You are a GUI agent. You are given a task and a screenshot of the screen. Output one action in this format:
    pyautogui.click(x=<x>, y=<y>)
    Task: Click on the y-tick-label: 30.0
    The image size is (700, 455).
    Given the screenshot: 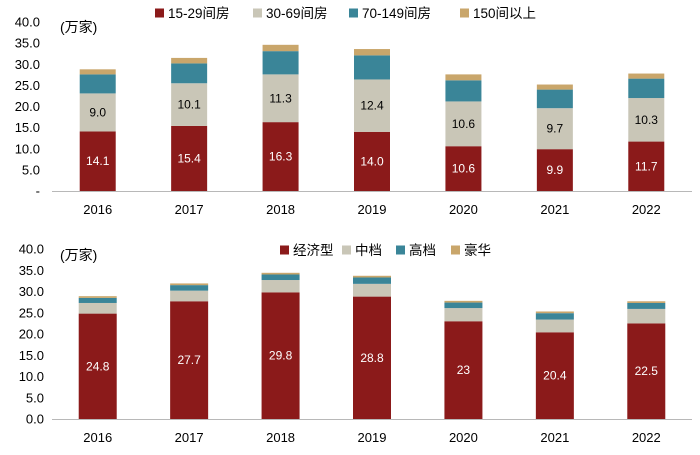 What is the action you would take?
    pyautogui.click(x=27, y=64)
    